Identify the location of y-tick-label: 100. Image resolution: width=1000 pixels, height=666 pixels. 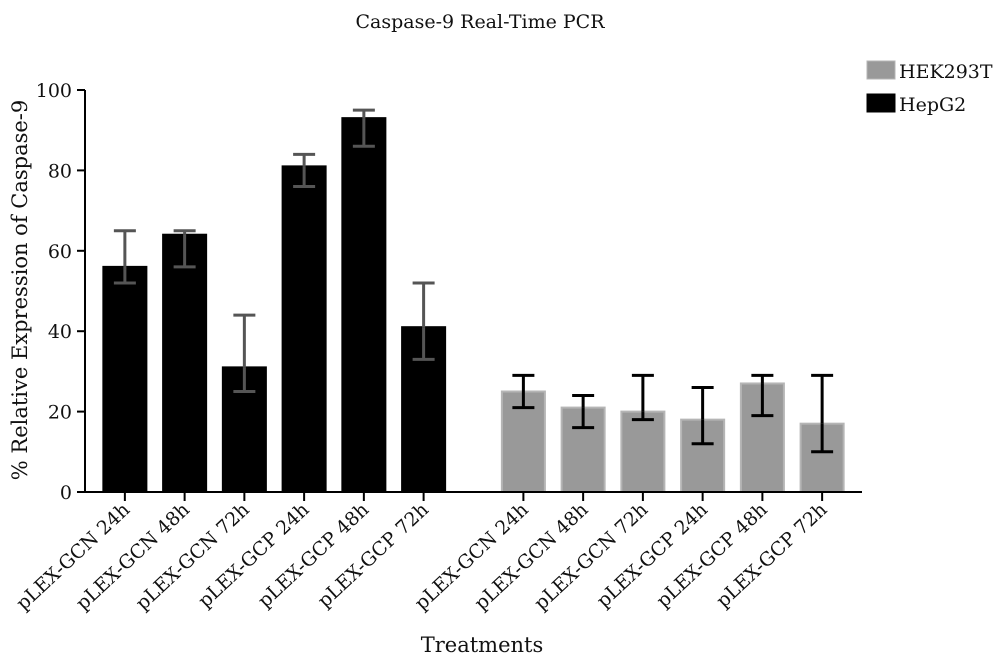
(54, 91).